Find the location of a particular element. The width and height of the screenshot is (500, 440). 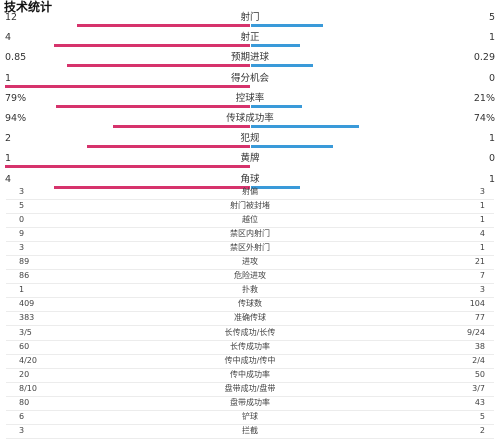

stat-bar-row: 4 射正 1 is located at coordinates (250, 40).